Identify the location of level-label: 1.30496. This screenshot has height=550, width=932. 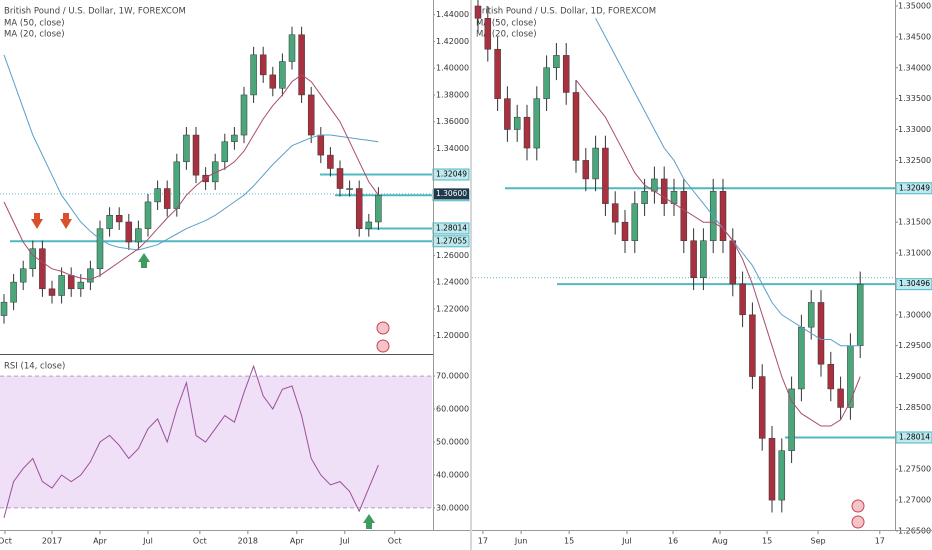
(914, 283).